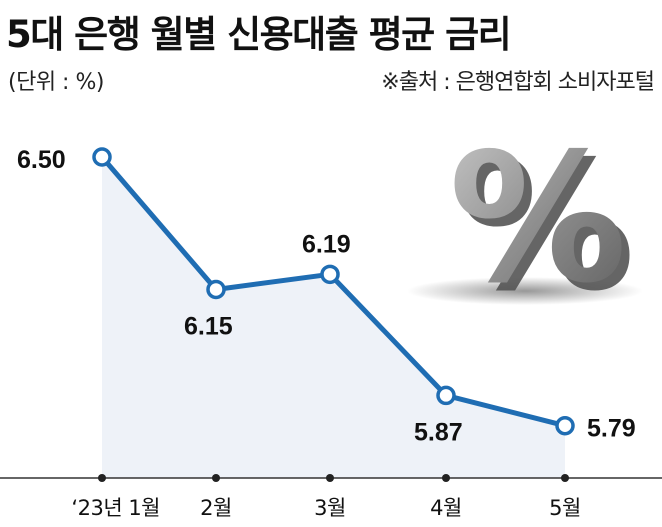 This screenshot has height=527, width=662. What do you see at coordinates (216, 508) in the screenshot?
I see `x-tick-label: 2월` at bounding box center [216, 508].